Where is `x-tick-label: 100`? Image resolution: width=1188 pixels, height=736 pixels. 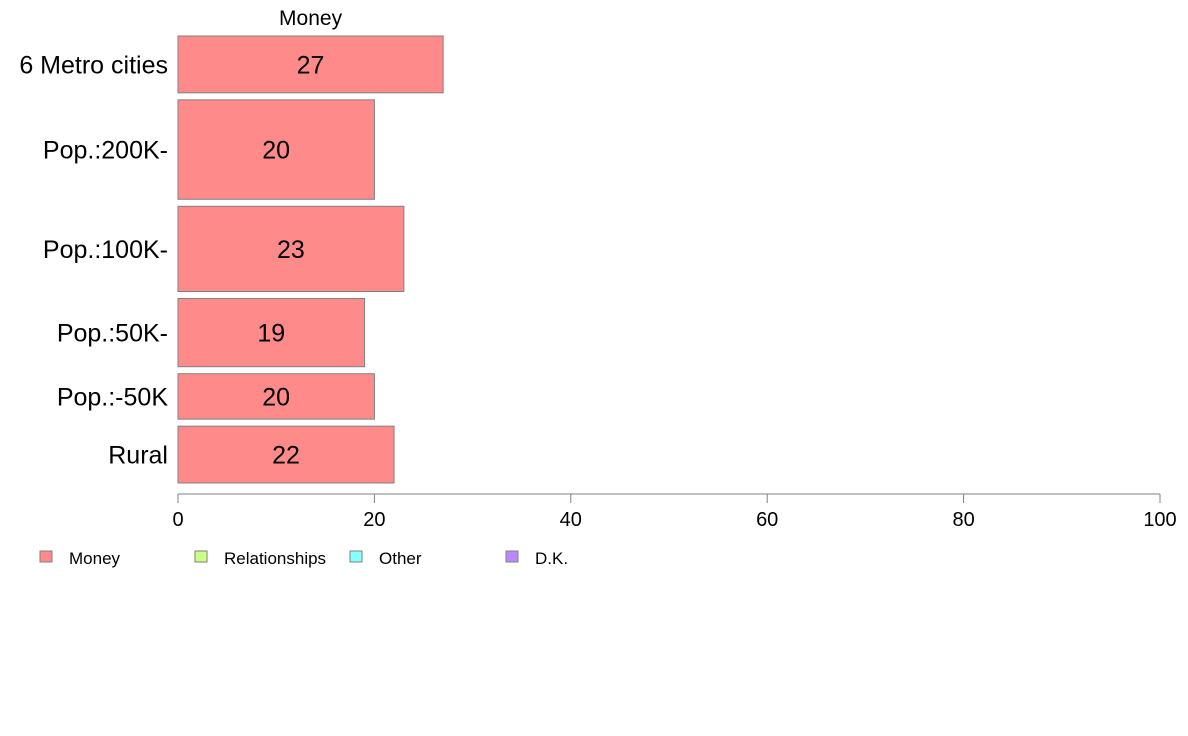 x-tick-label: 100 is located at coordinates (1159, 520).